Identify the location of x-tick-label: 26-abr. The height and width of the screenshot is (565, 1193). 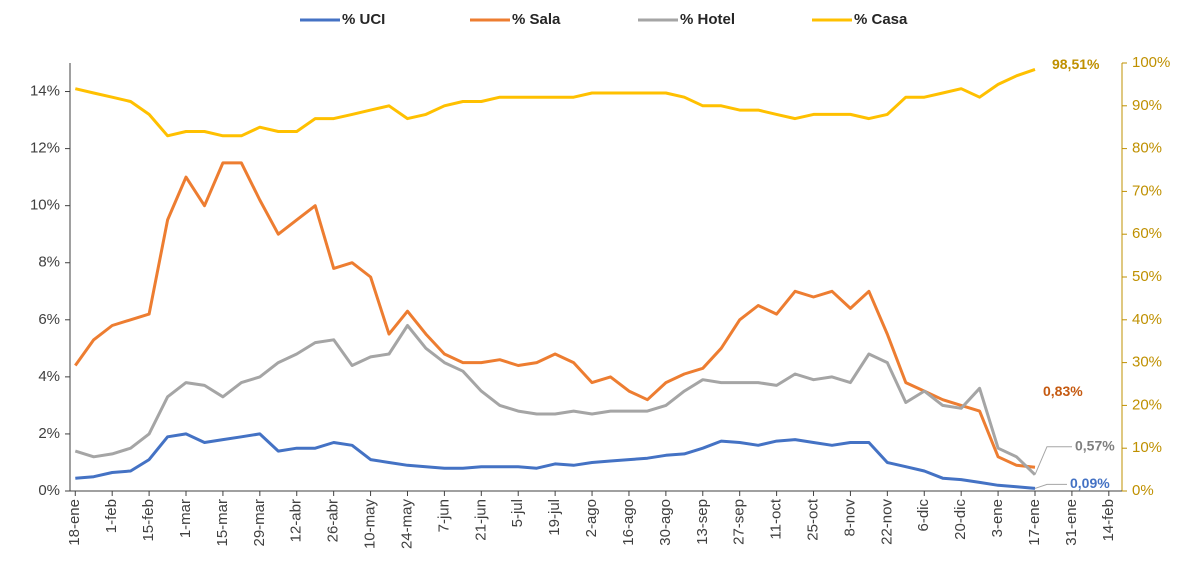
(333, 520).